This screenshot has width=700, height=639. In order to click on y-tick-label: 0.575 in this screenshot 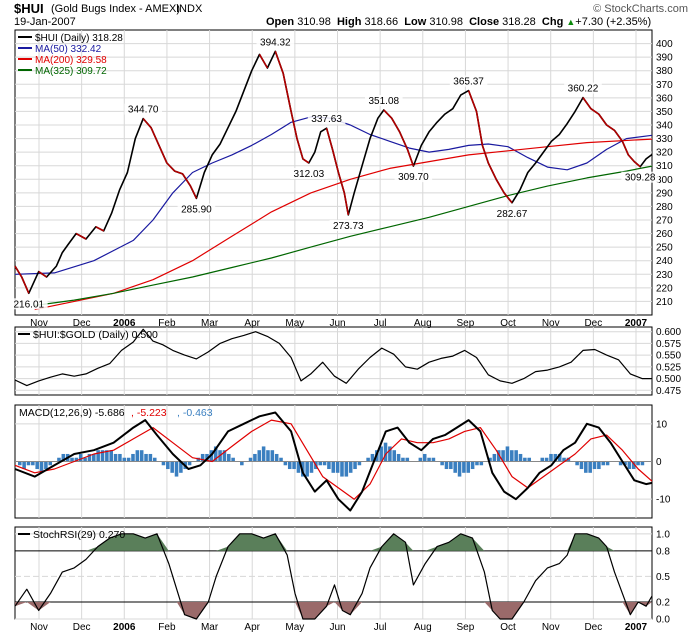, I will do `click(668, 344)`.